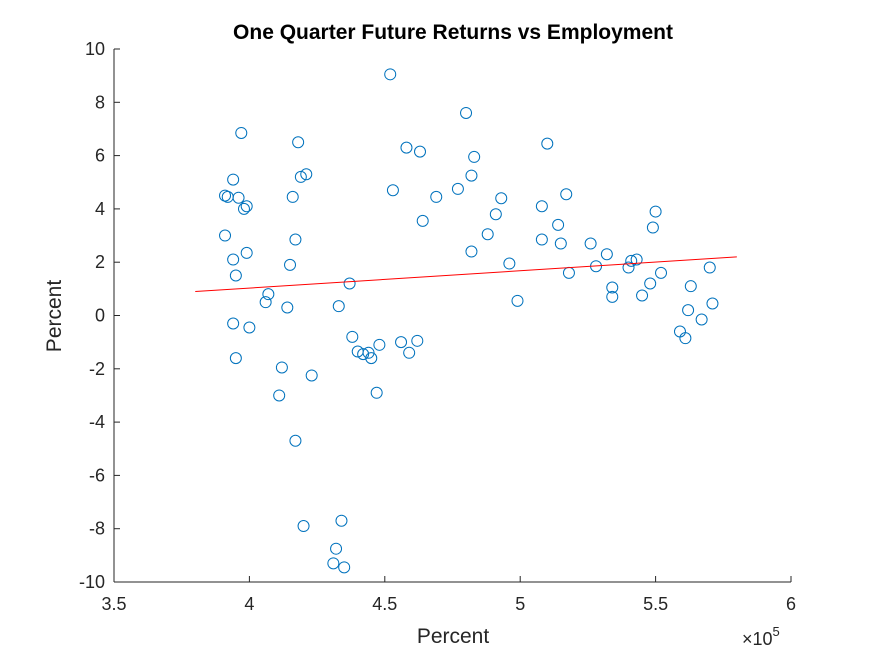  I want to click on chart-title: One Quarter Future Returns vs Employment, so click(453, 32).